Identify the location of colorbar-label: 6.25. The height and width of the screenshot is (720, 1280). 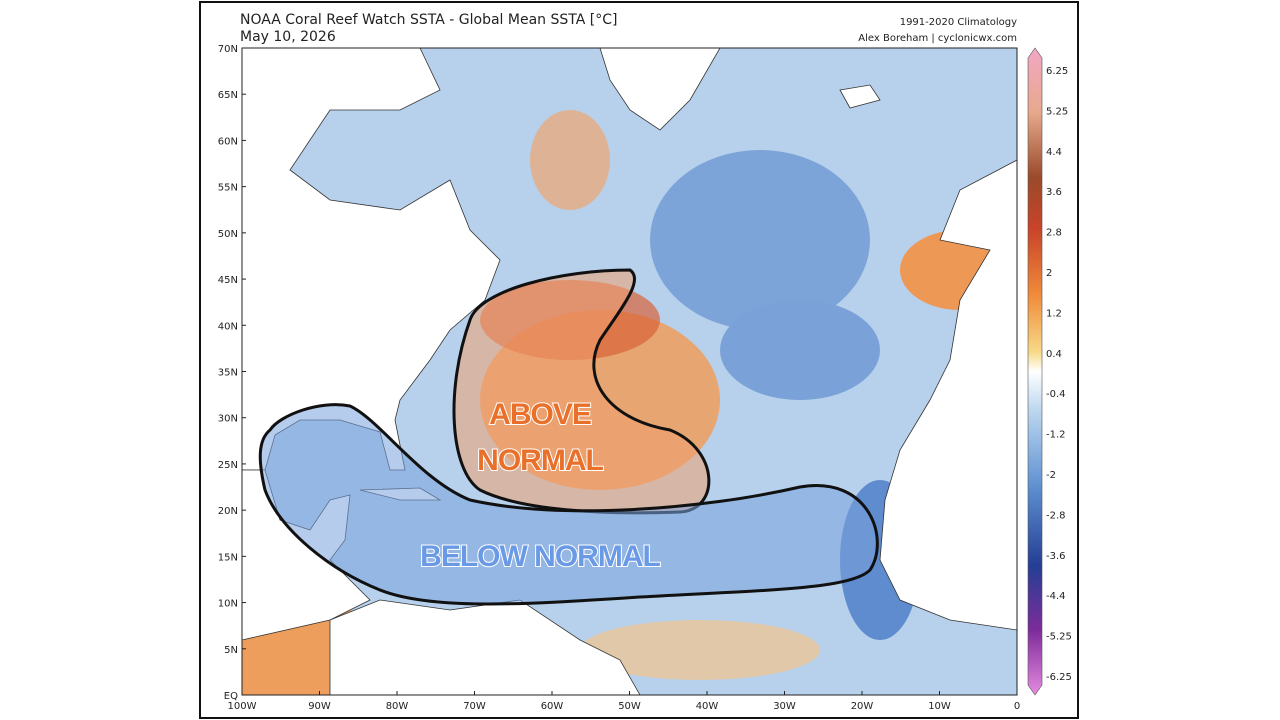
(1057, 71).